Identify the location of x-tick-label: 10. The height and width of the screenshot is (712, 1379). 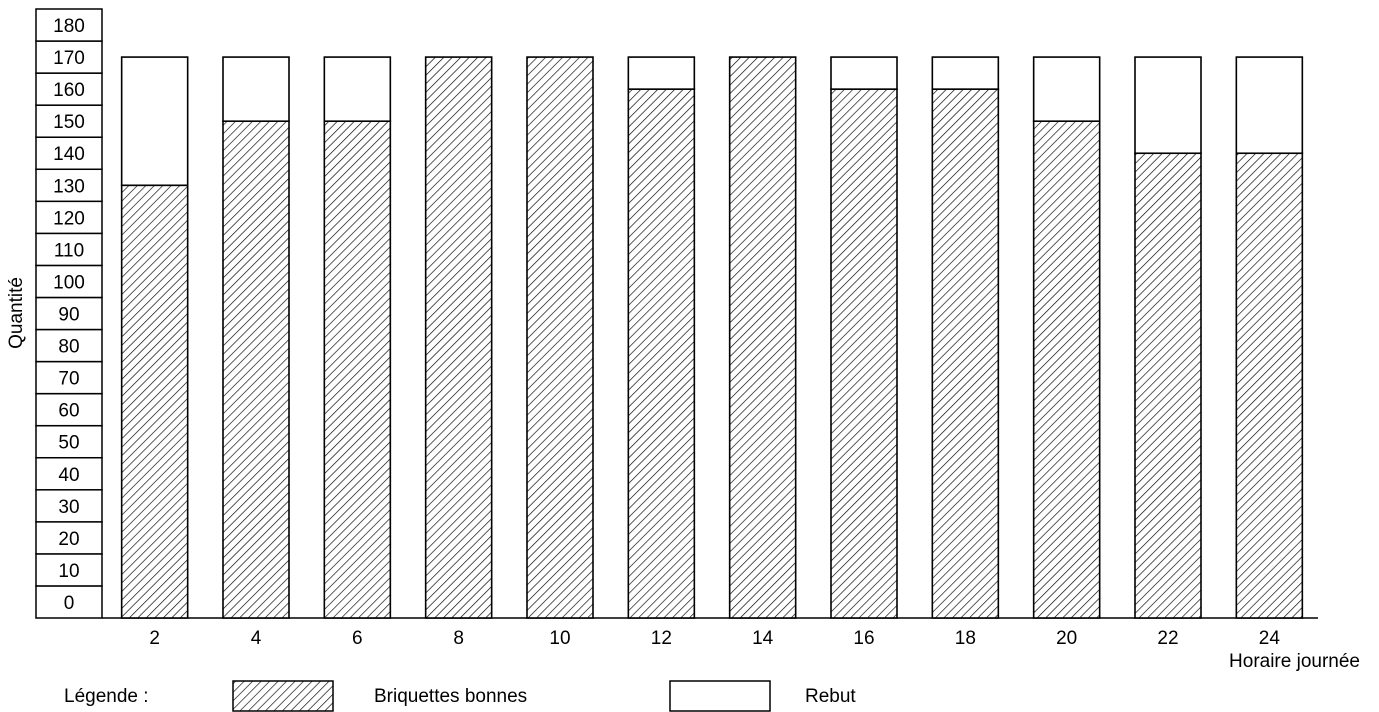
(559, 638).